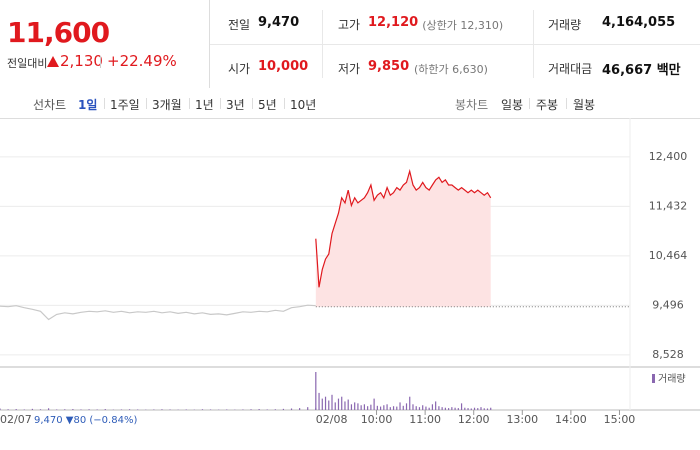 This screenshot has width=700, height=450. What do you see at coordinates (235, 105) in the screenshot?
I see `period-tab: 3년` at bounding box center [235, 105].